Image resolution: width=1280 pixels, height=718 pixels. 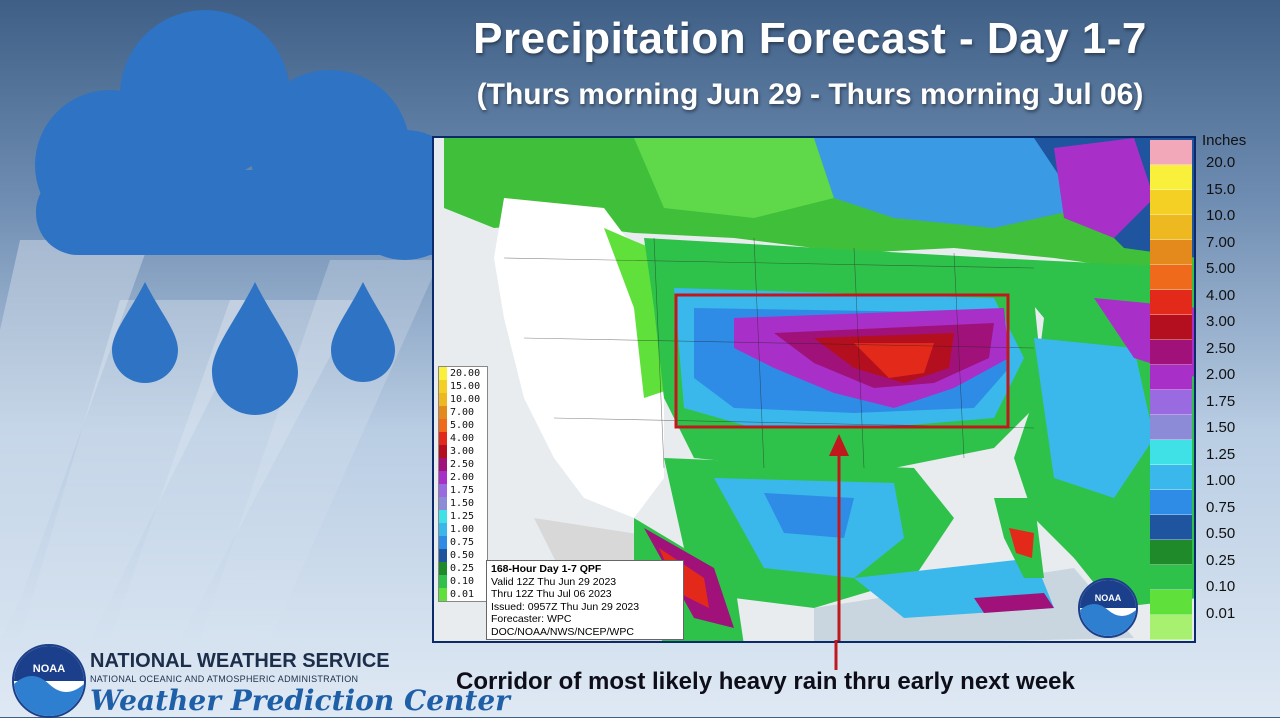 I want to click on nws-logo-text: NOAA, so click(x=49, y=669).